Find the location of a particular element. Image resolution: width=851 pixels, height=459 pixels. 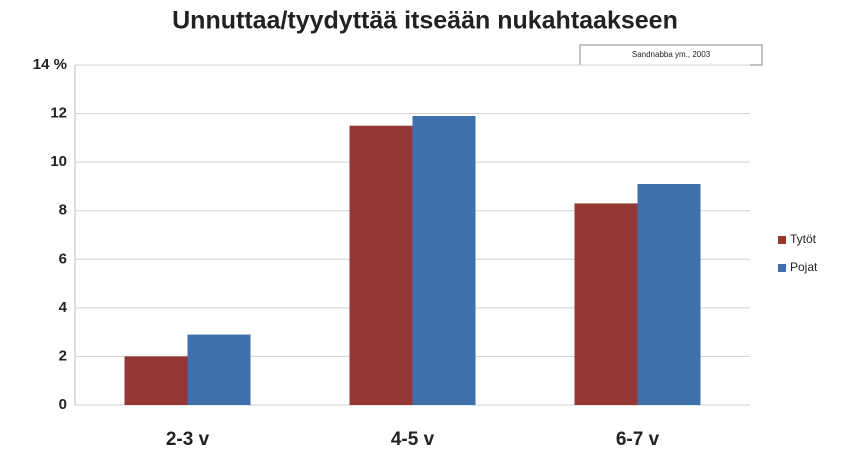

y-tick-label: 2 is located at coordinates (63, 355).